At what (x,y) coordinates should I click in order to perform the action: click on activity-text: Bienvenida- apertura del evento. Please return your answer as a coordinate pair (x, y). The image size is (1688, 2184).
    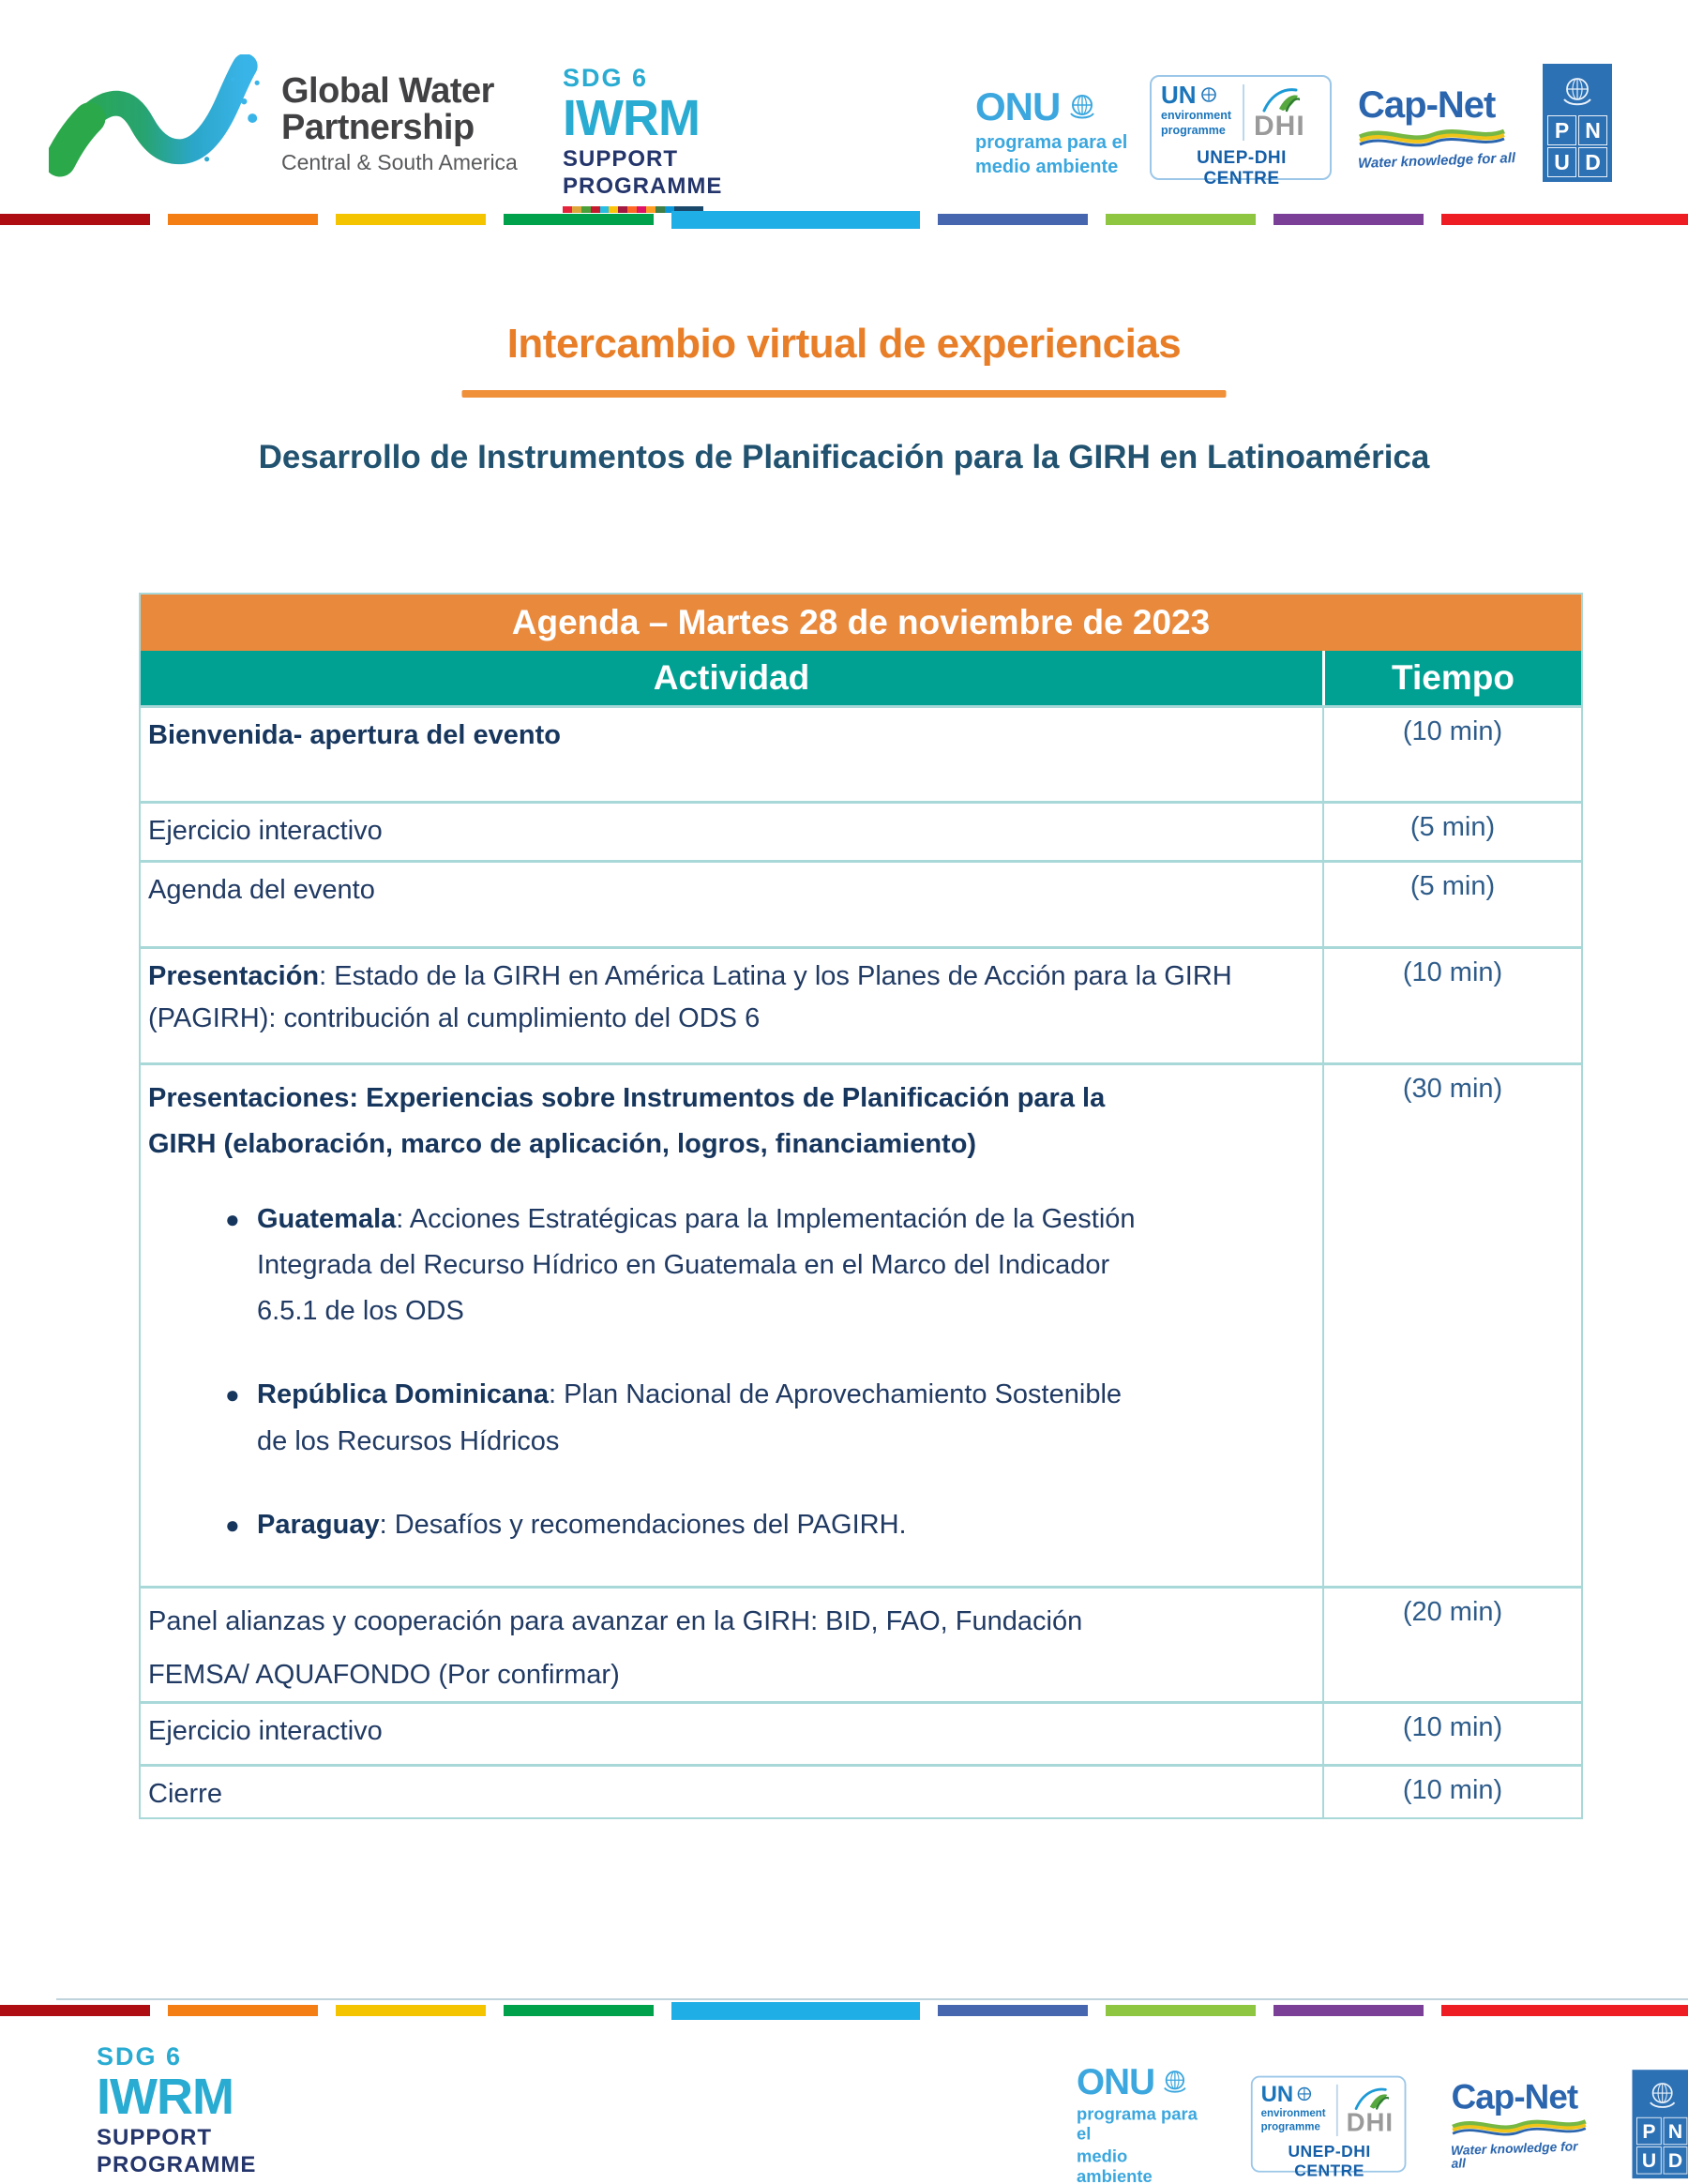
    Looking at the image, I should click on (354, 735).